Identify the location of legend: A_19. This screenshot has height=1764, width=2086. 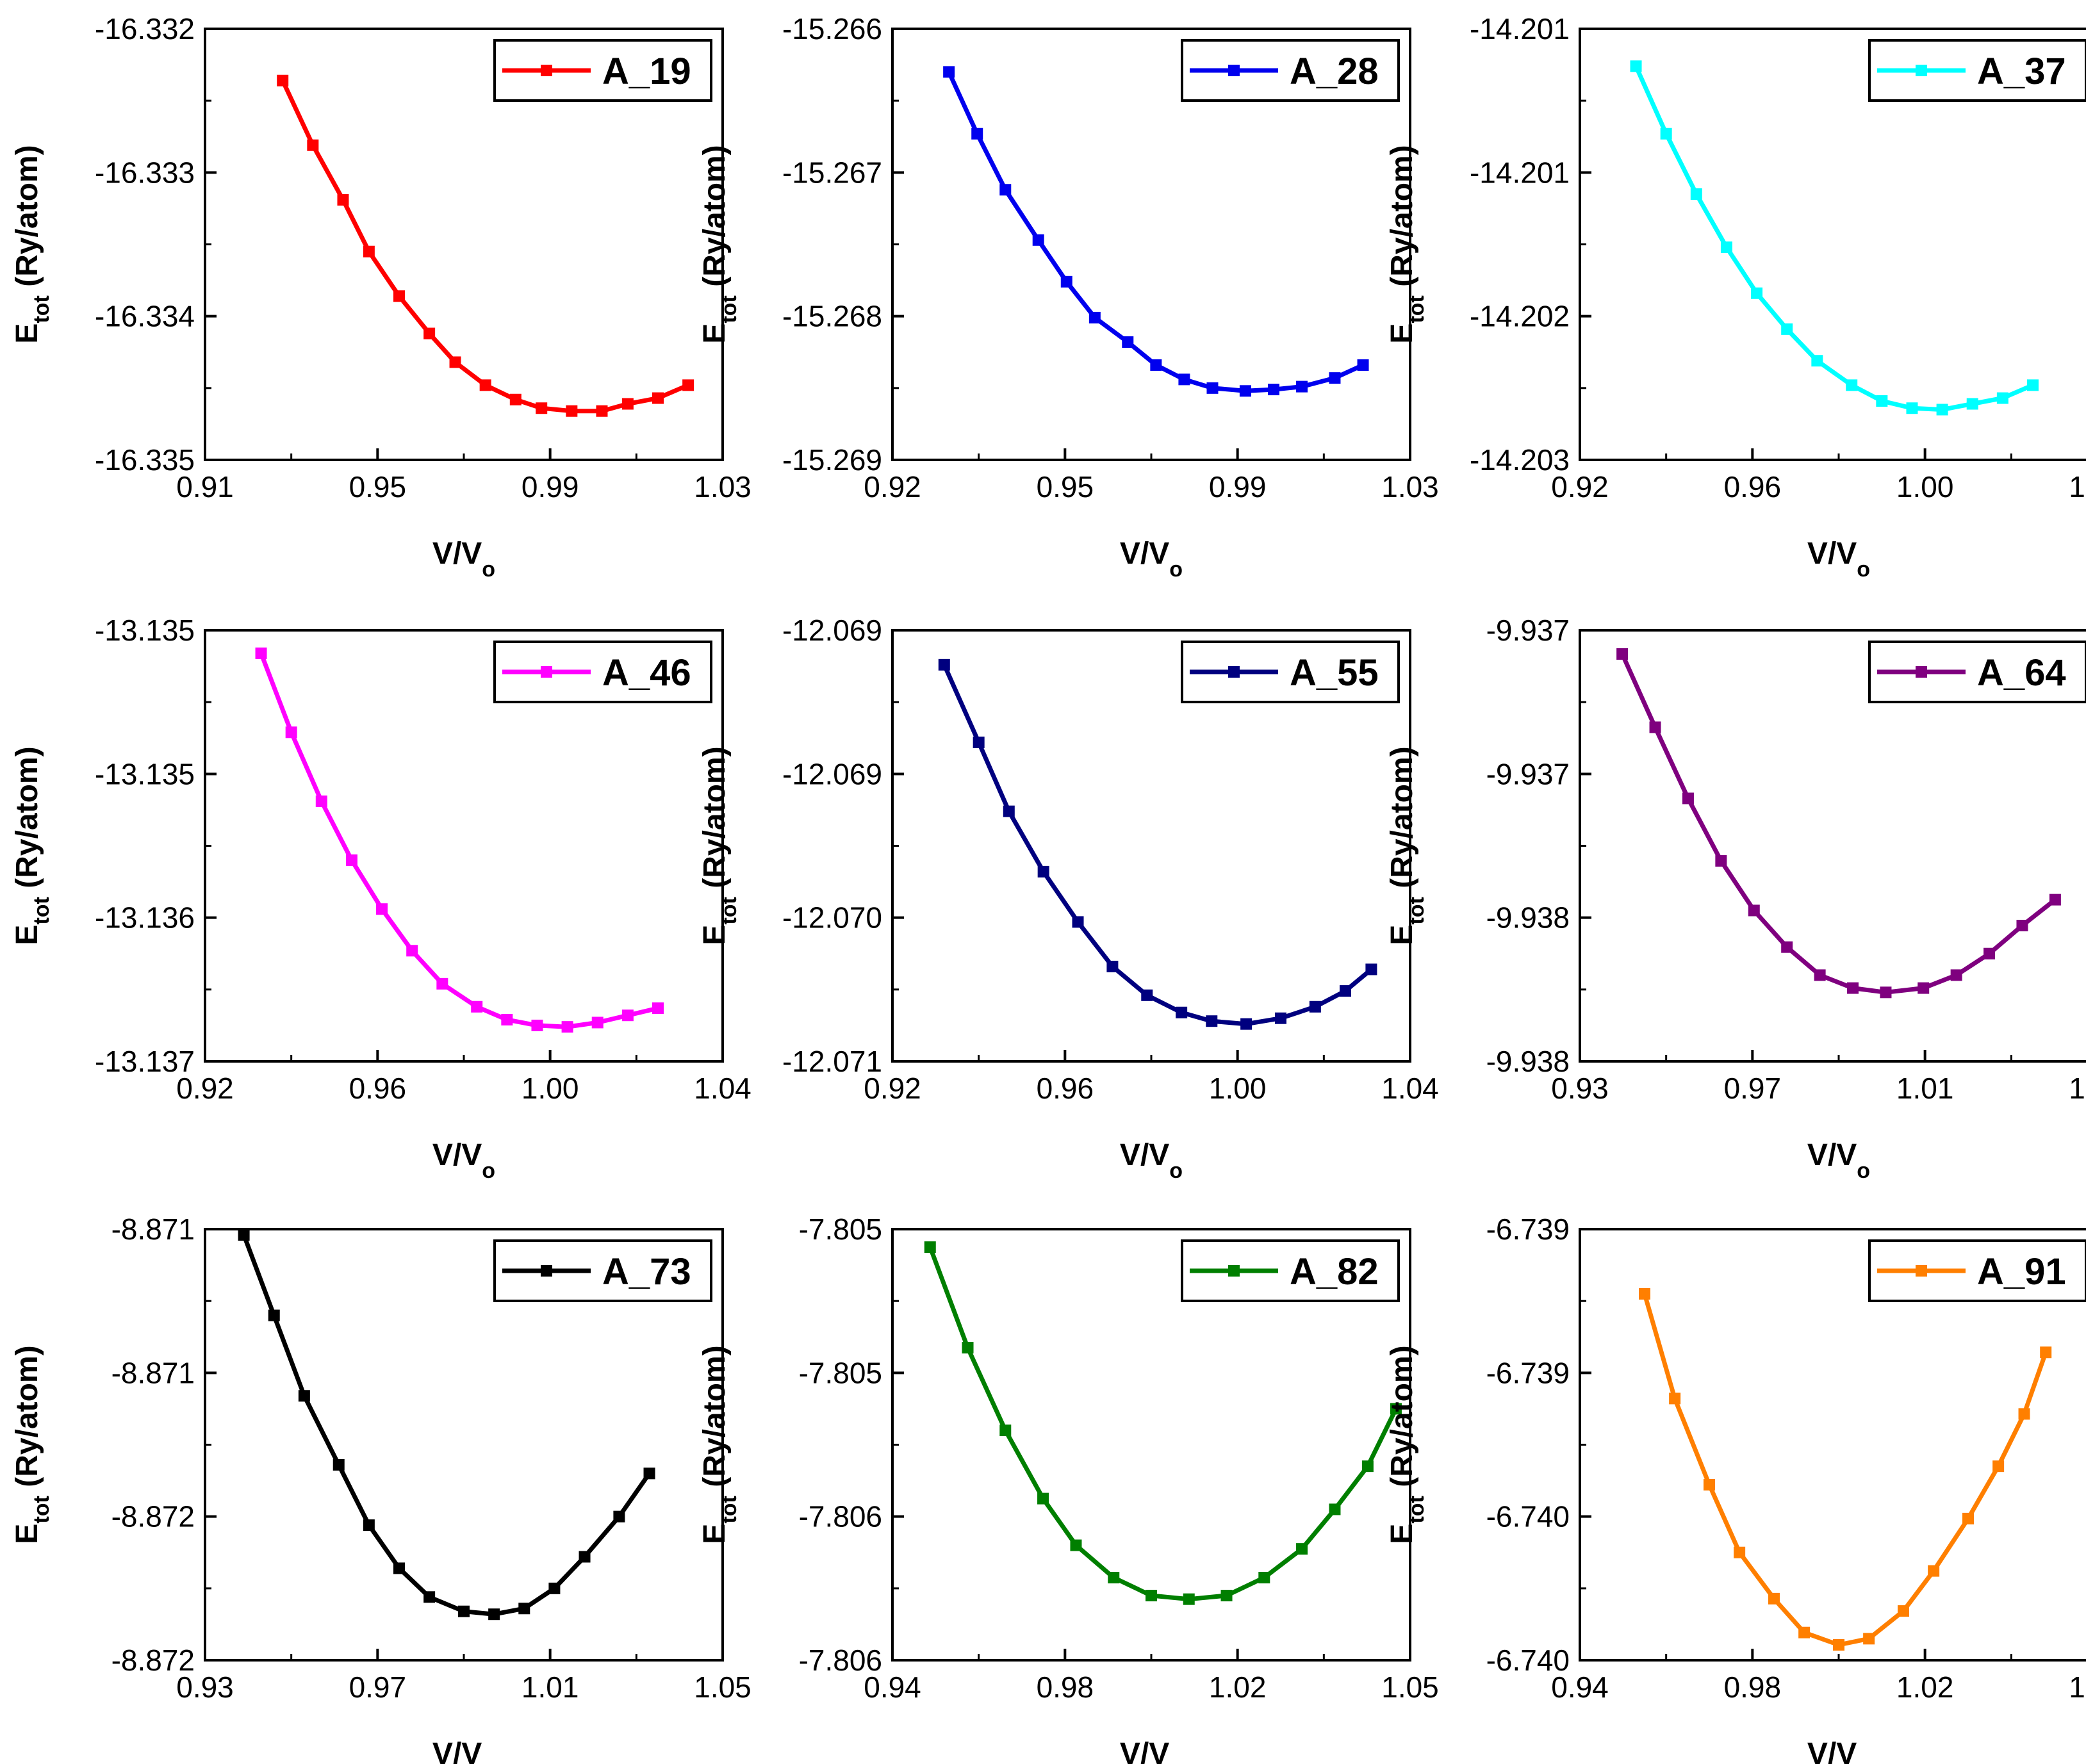
(602, 70).